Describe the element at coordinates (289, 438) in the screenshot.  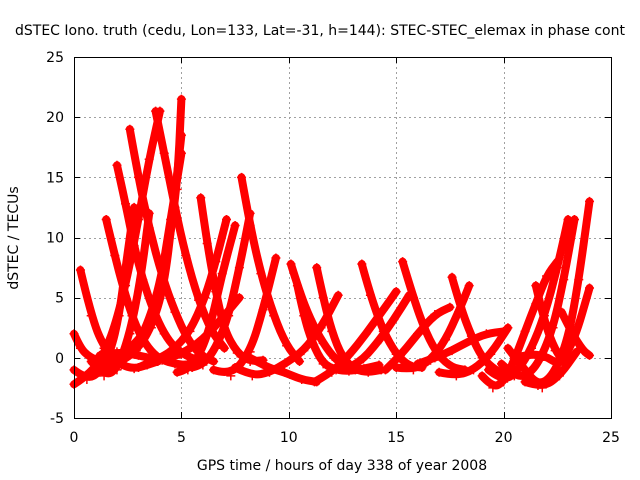
I see `x-tick-label: 10` at that location.